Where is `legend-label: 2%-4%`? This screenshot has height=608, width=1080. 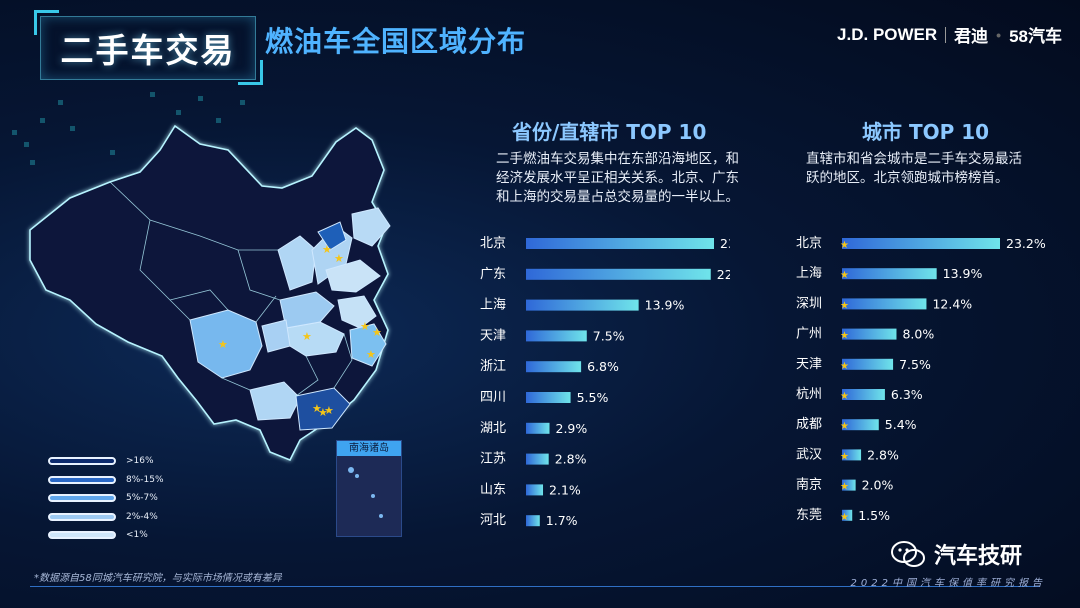 legend-label: 2%-4% is located at coordinates (142, 516).